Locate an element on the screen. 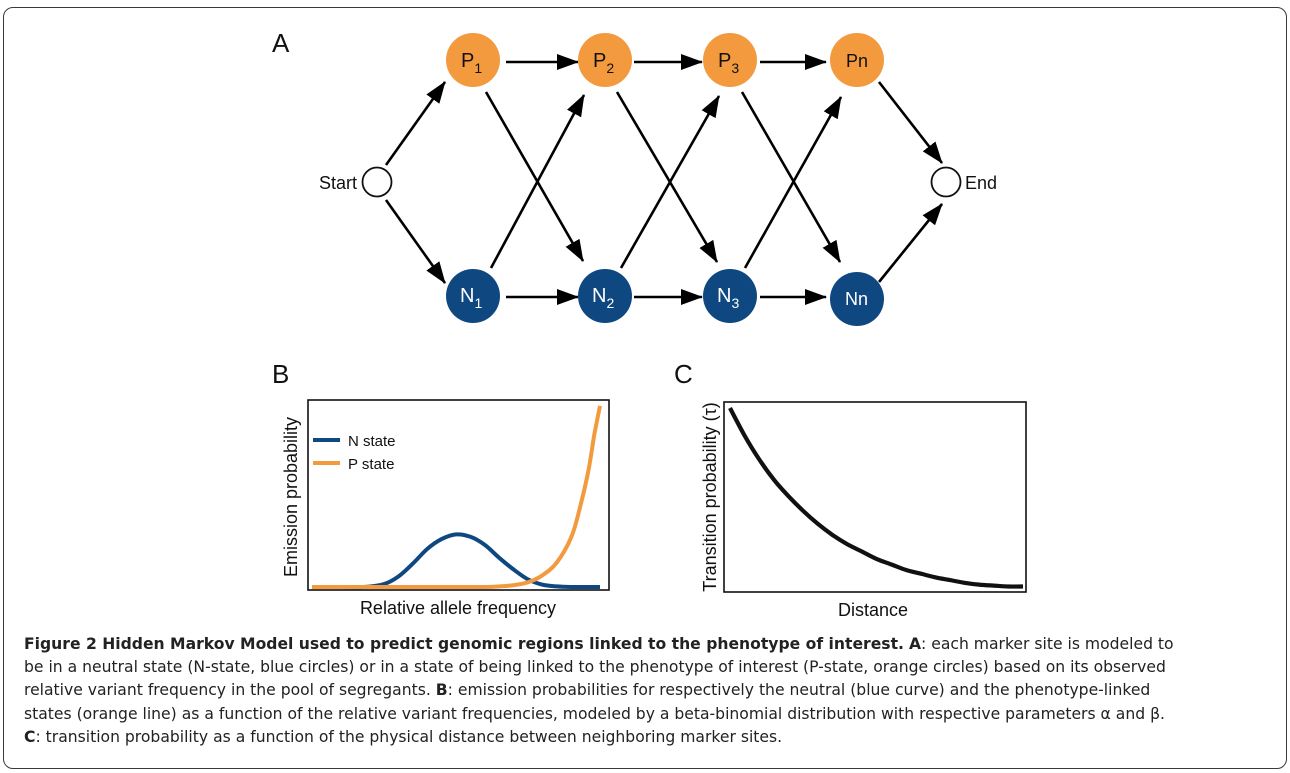 This screenshot has height=773, width=1290. arrow-pn-end is located at coordinates (910, 122).